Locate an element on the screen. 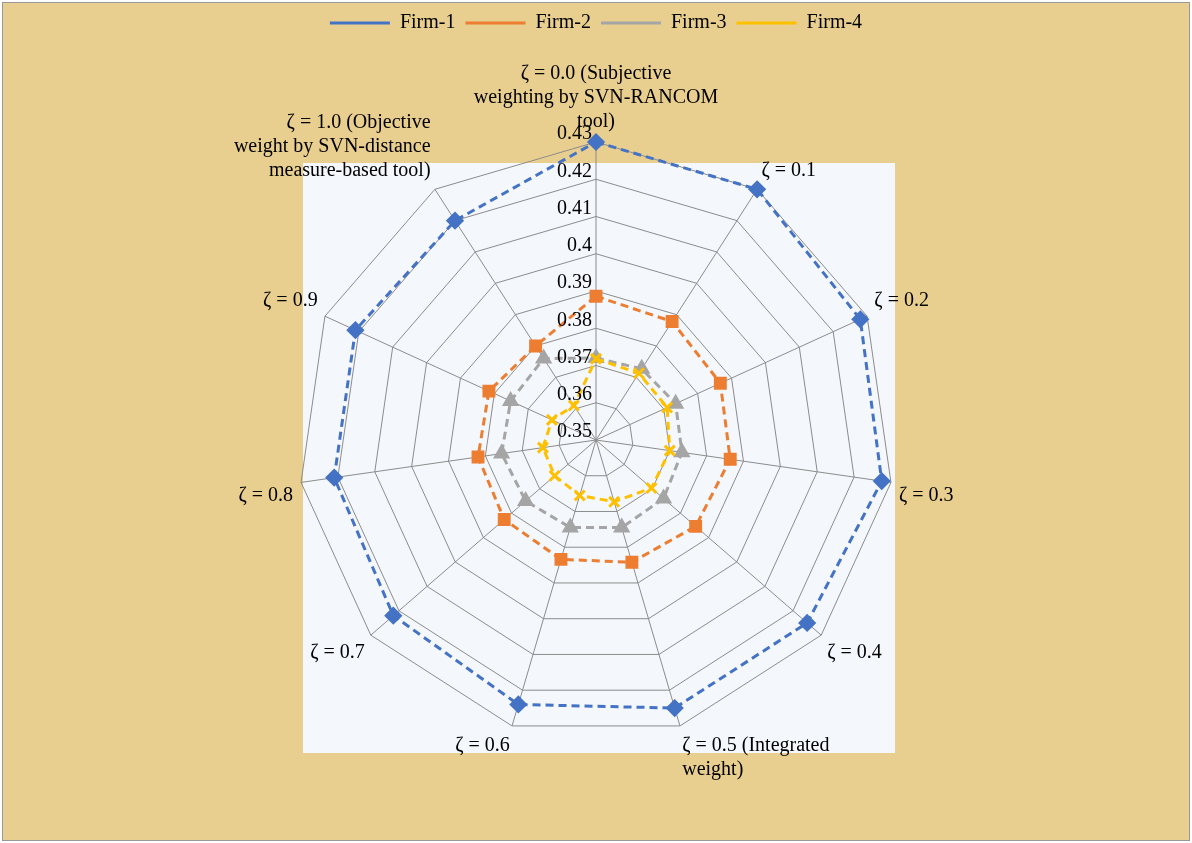 This screenshot has width=1192, height=843. y-tick-label: 0.36 is located at coordinates (574, 393).